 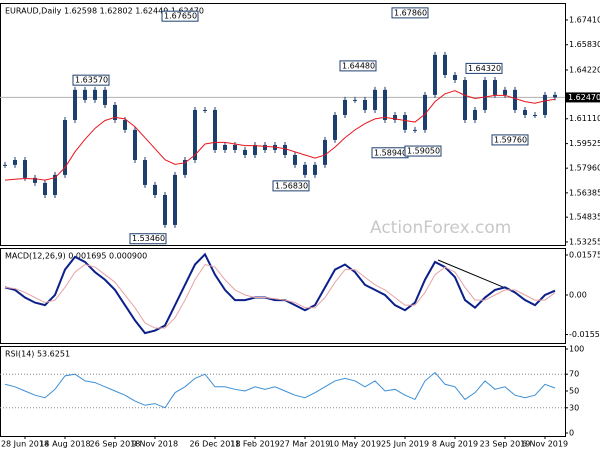 I want to click on annotation-label: 1.63570, so click(x=91, y=80).